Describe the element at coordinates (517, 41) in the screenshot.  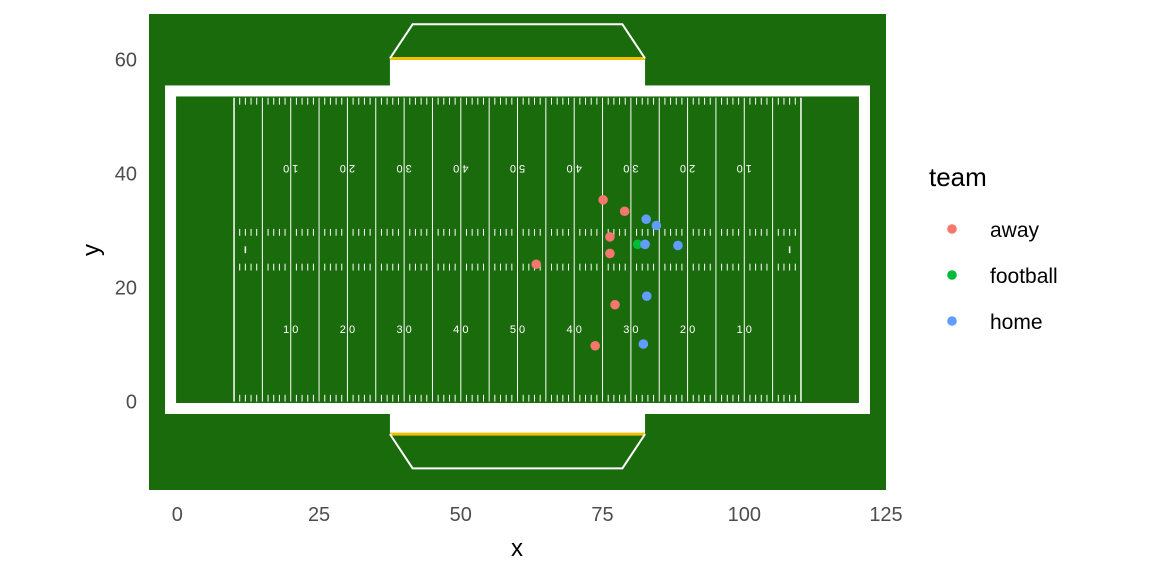
I see `bench-outline-top` at that location.